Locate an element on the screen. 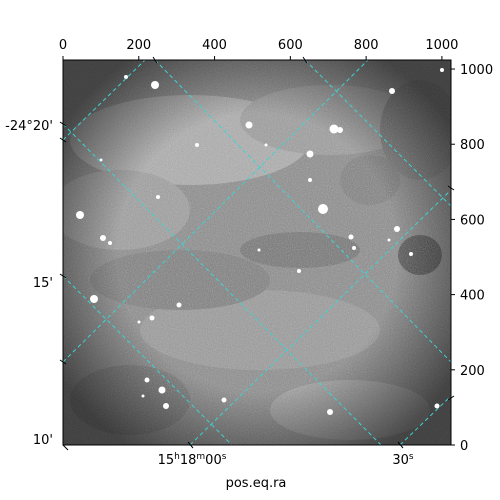 The image size is (500, 500). y-pixel-tick-label: 200 is located at coordinates (472, 371).